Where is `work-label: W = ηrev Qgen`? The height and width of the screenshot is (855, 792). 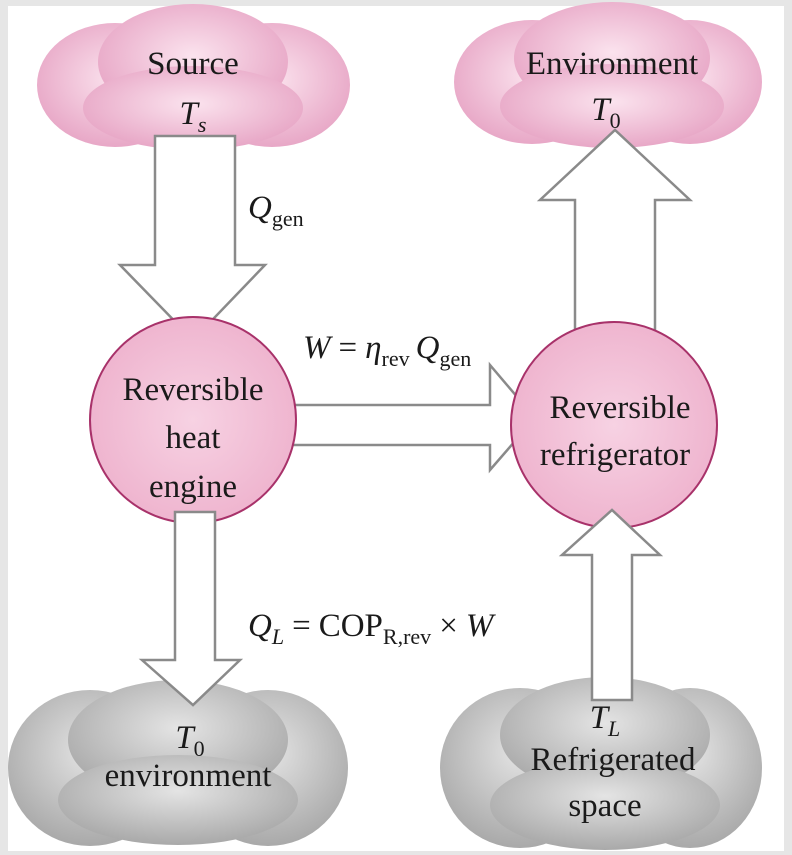 work-label: W = ηrev Qgen is located at coordinates (387, 350).